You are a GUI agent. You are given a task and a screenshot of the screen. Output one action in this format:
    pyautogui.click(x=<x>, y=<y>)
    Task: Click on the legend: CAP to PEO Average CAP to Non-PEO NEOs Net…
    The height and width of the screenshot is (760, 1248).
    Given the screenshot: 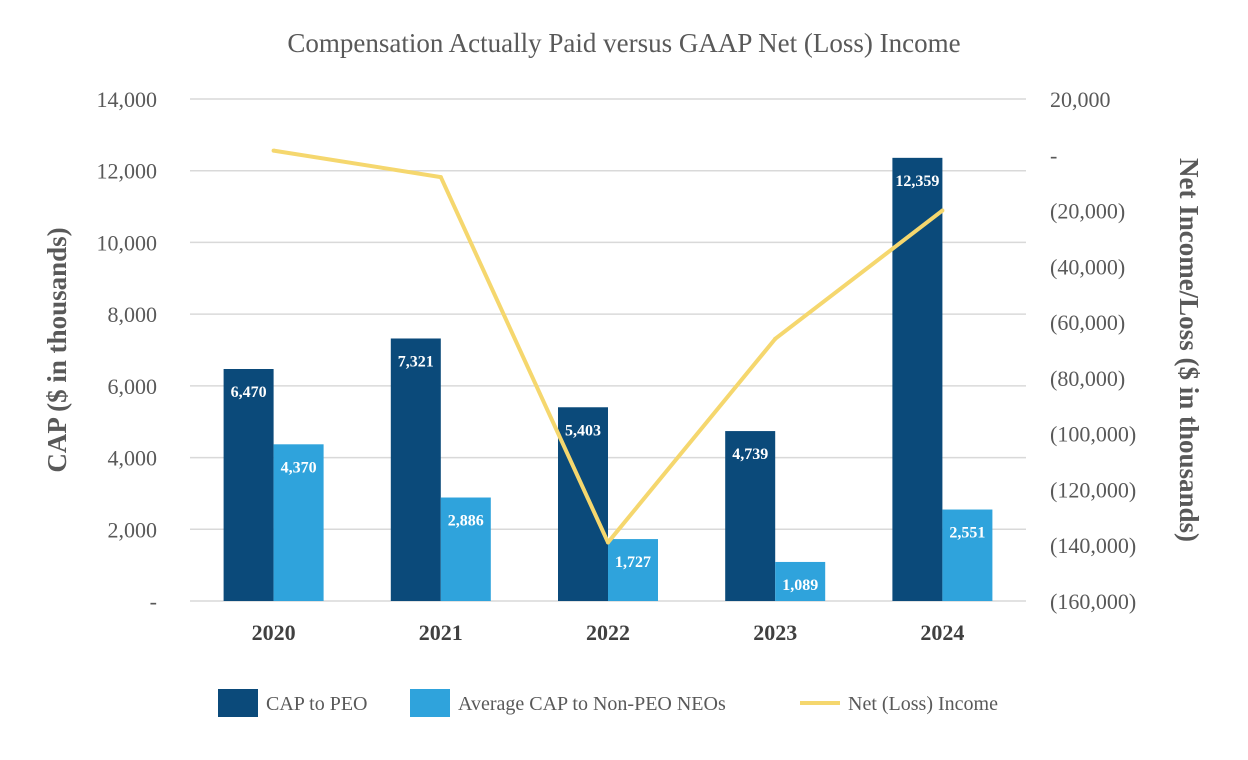 What is the action you would take?
    pyautogui.click(x=608, y=703)
    